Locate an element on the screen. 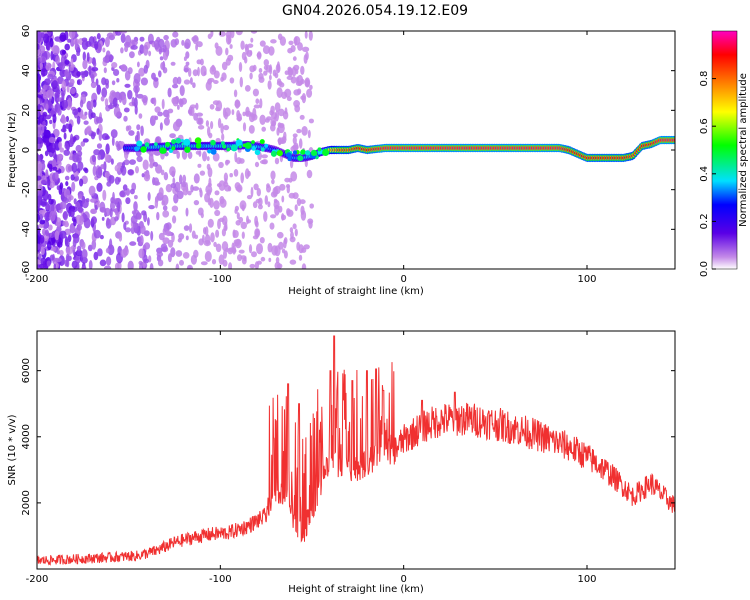  spectrogram-y-tick-label: -40 is located at coordinates (26, 229).